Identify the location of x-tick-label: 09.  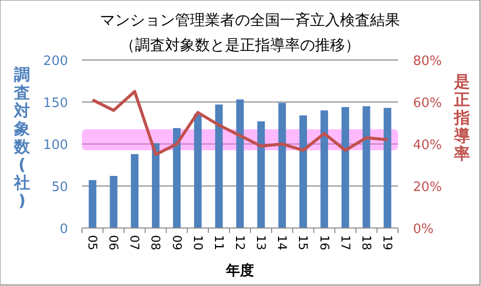
(177, 242).